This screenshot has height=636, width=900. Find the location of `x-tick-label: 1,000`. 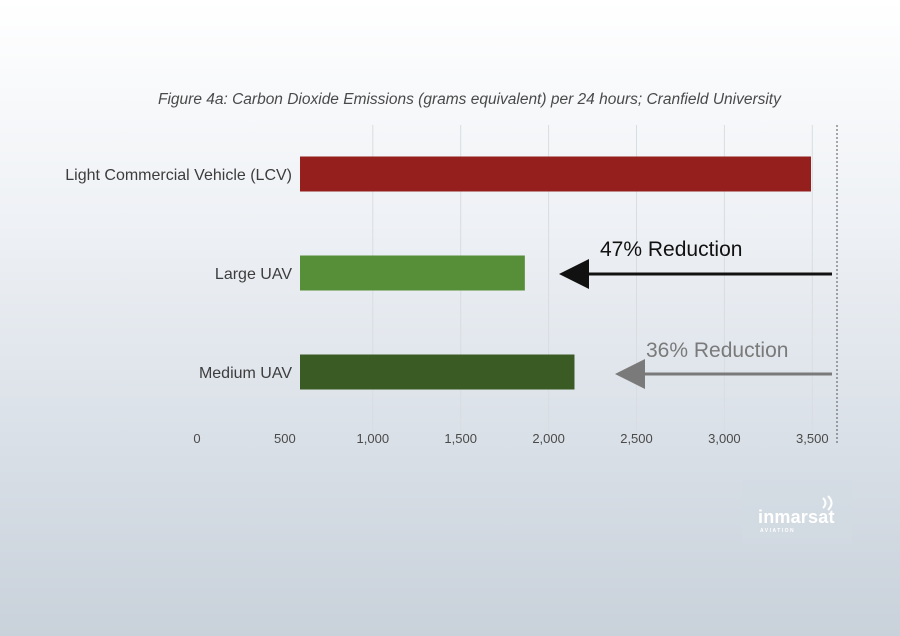

x-tick-label: 1,000 is located at coordinates (373, 438).